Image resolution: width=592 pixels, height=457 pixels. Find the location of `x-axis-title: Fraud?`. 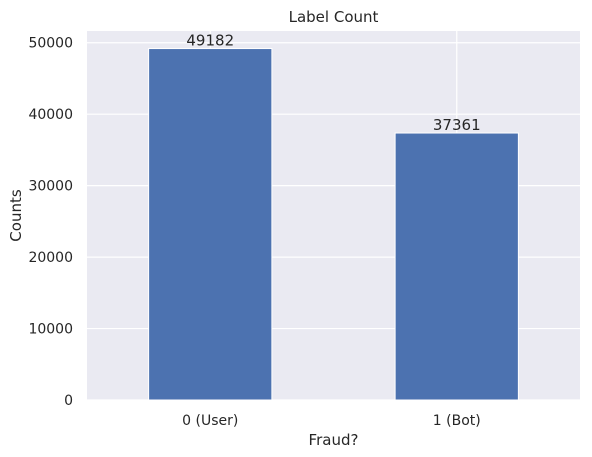

x-axis-title: Fraud? is located at coordinates (334, 440).